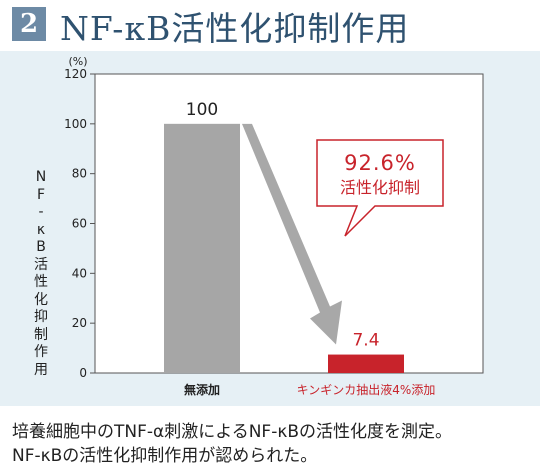 The height and width of the screenshot is (473, 540). I want to click on callout-value: 92.6%, so click(380, 163).